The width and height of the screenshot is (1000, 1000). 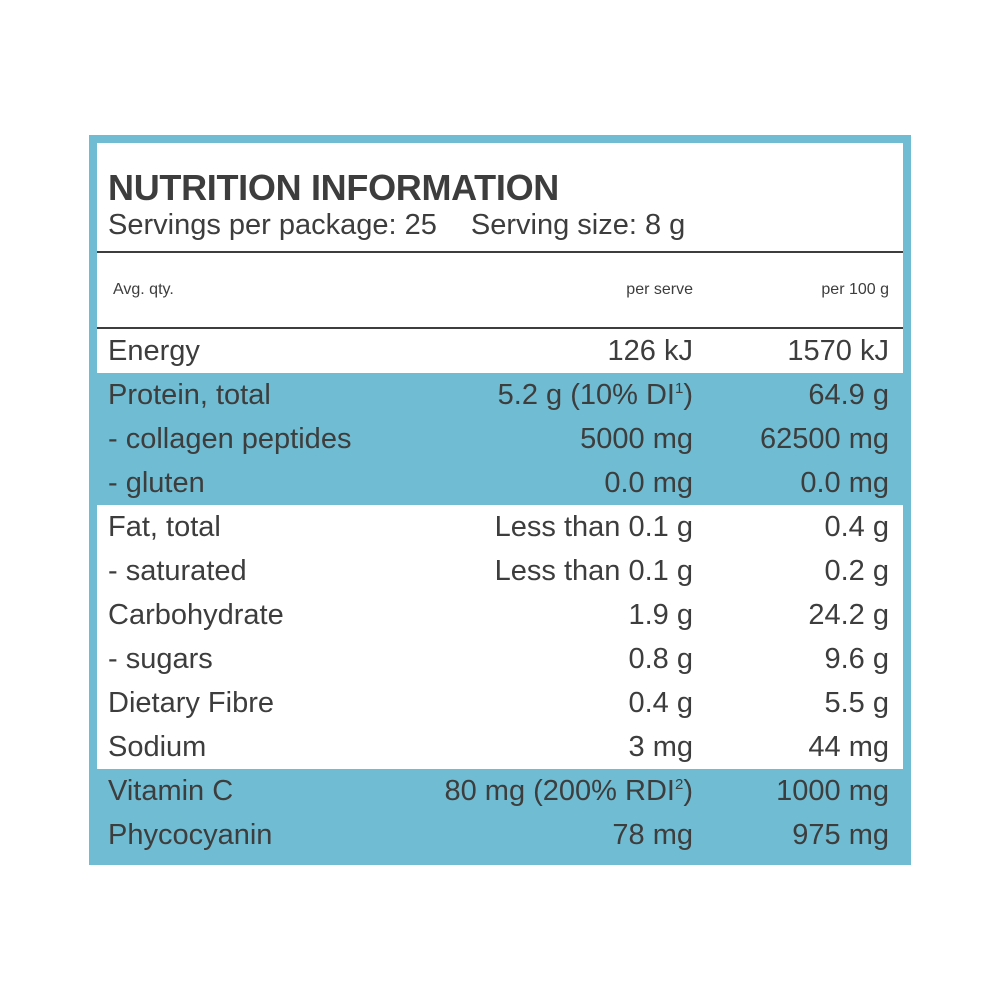 I want to click on servings-per-package: Servings per package: 25, so click(x=272, y=225).